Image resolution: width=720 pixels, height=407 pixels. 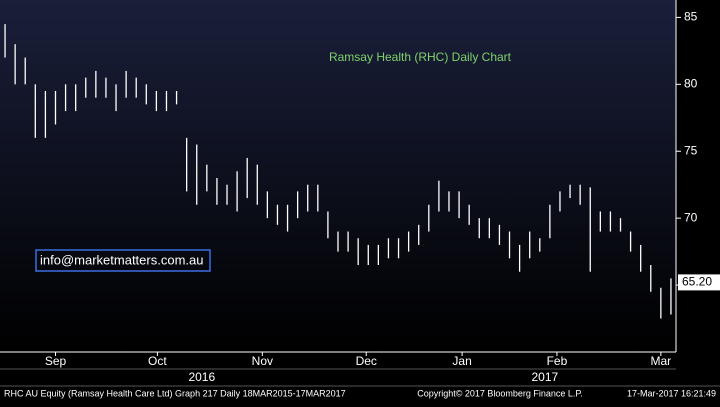 What do you see at coordinates (671, 393) in the screenshot?
I see `footer-right: 17-Mar-2017 16:21:49` at bounding box center [671, 393].